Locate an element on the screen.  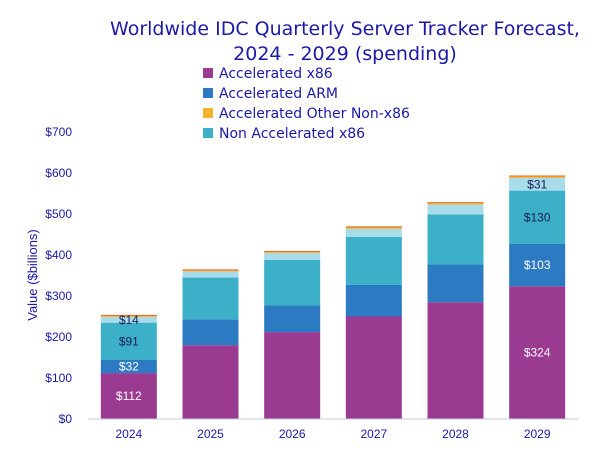
data-label: $91 is located at coordinates (129, 341).